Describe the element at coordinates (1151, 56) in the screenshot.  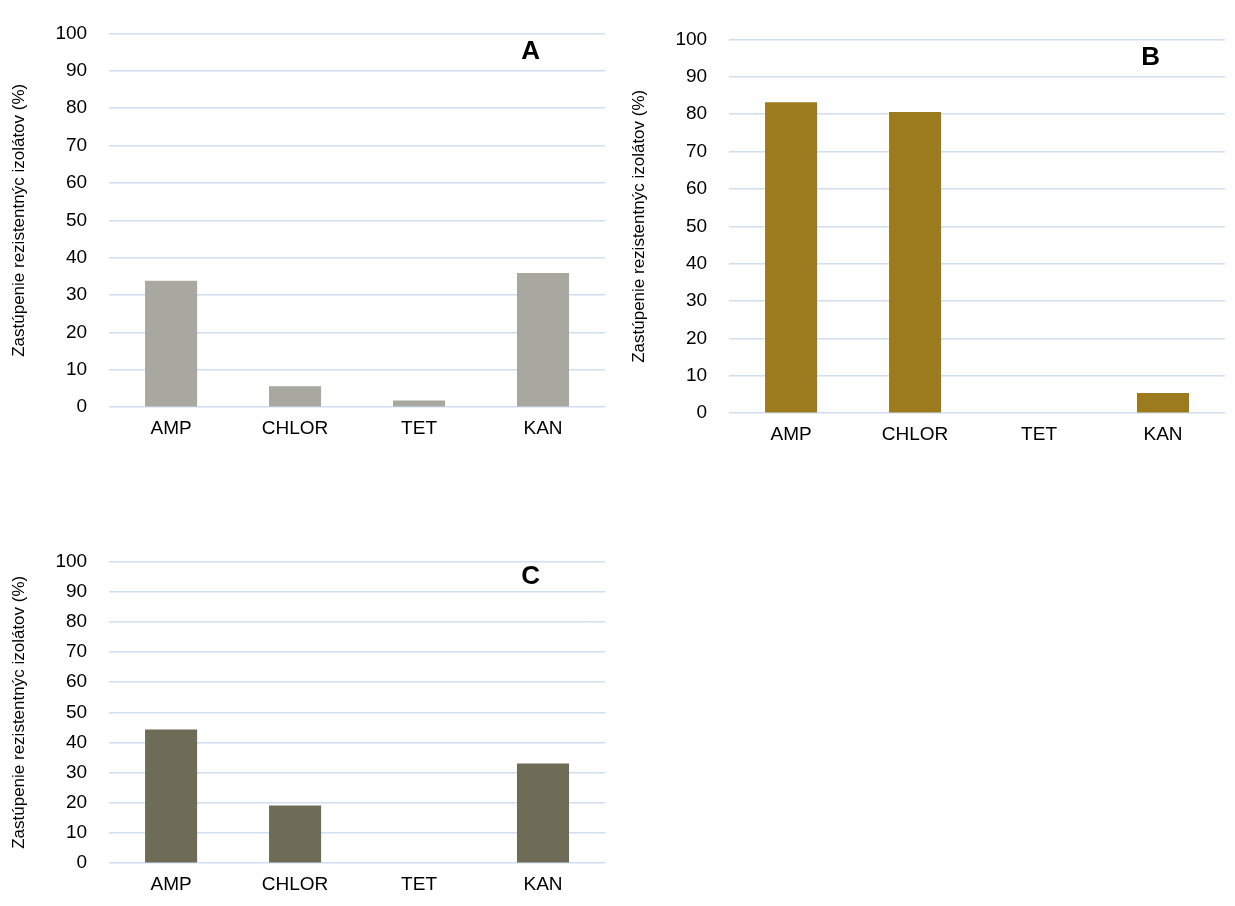
I see `chart-title: B` at that location.